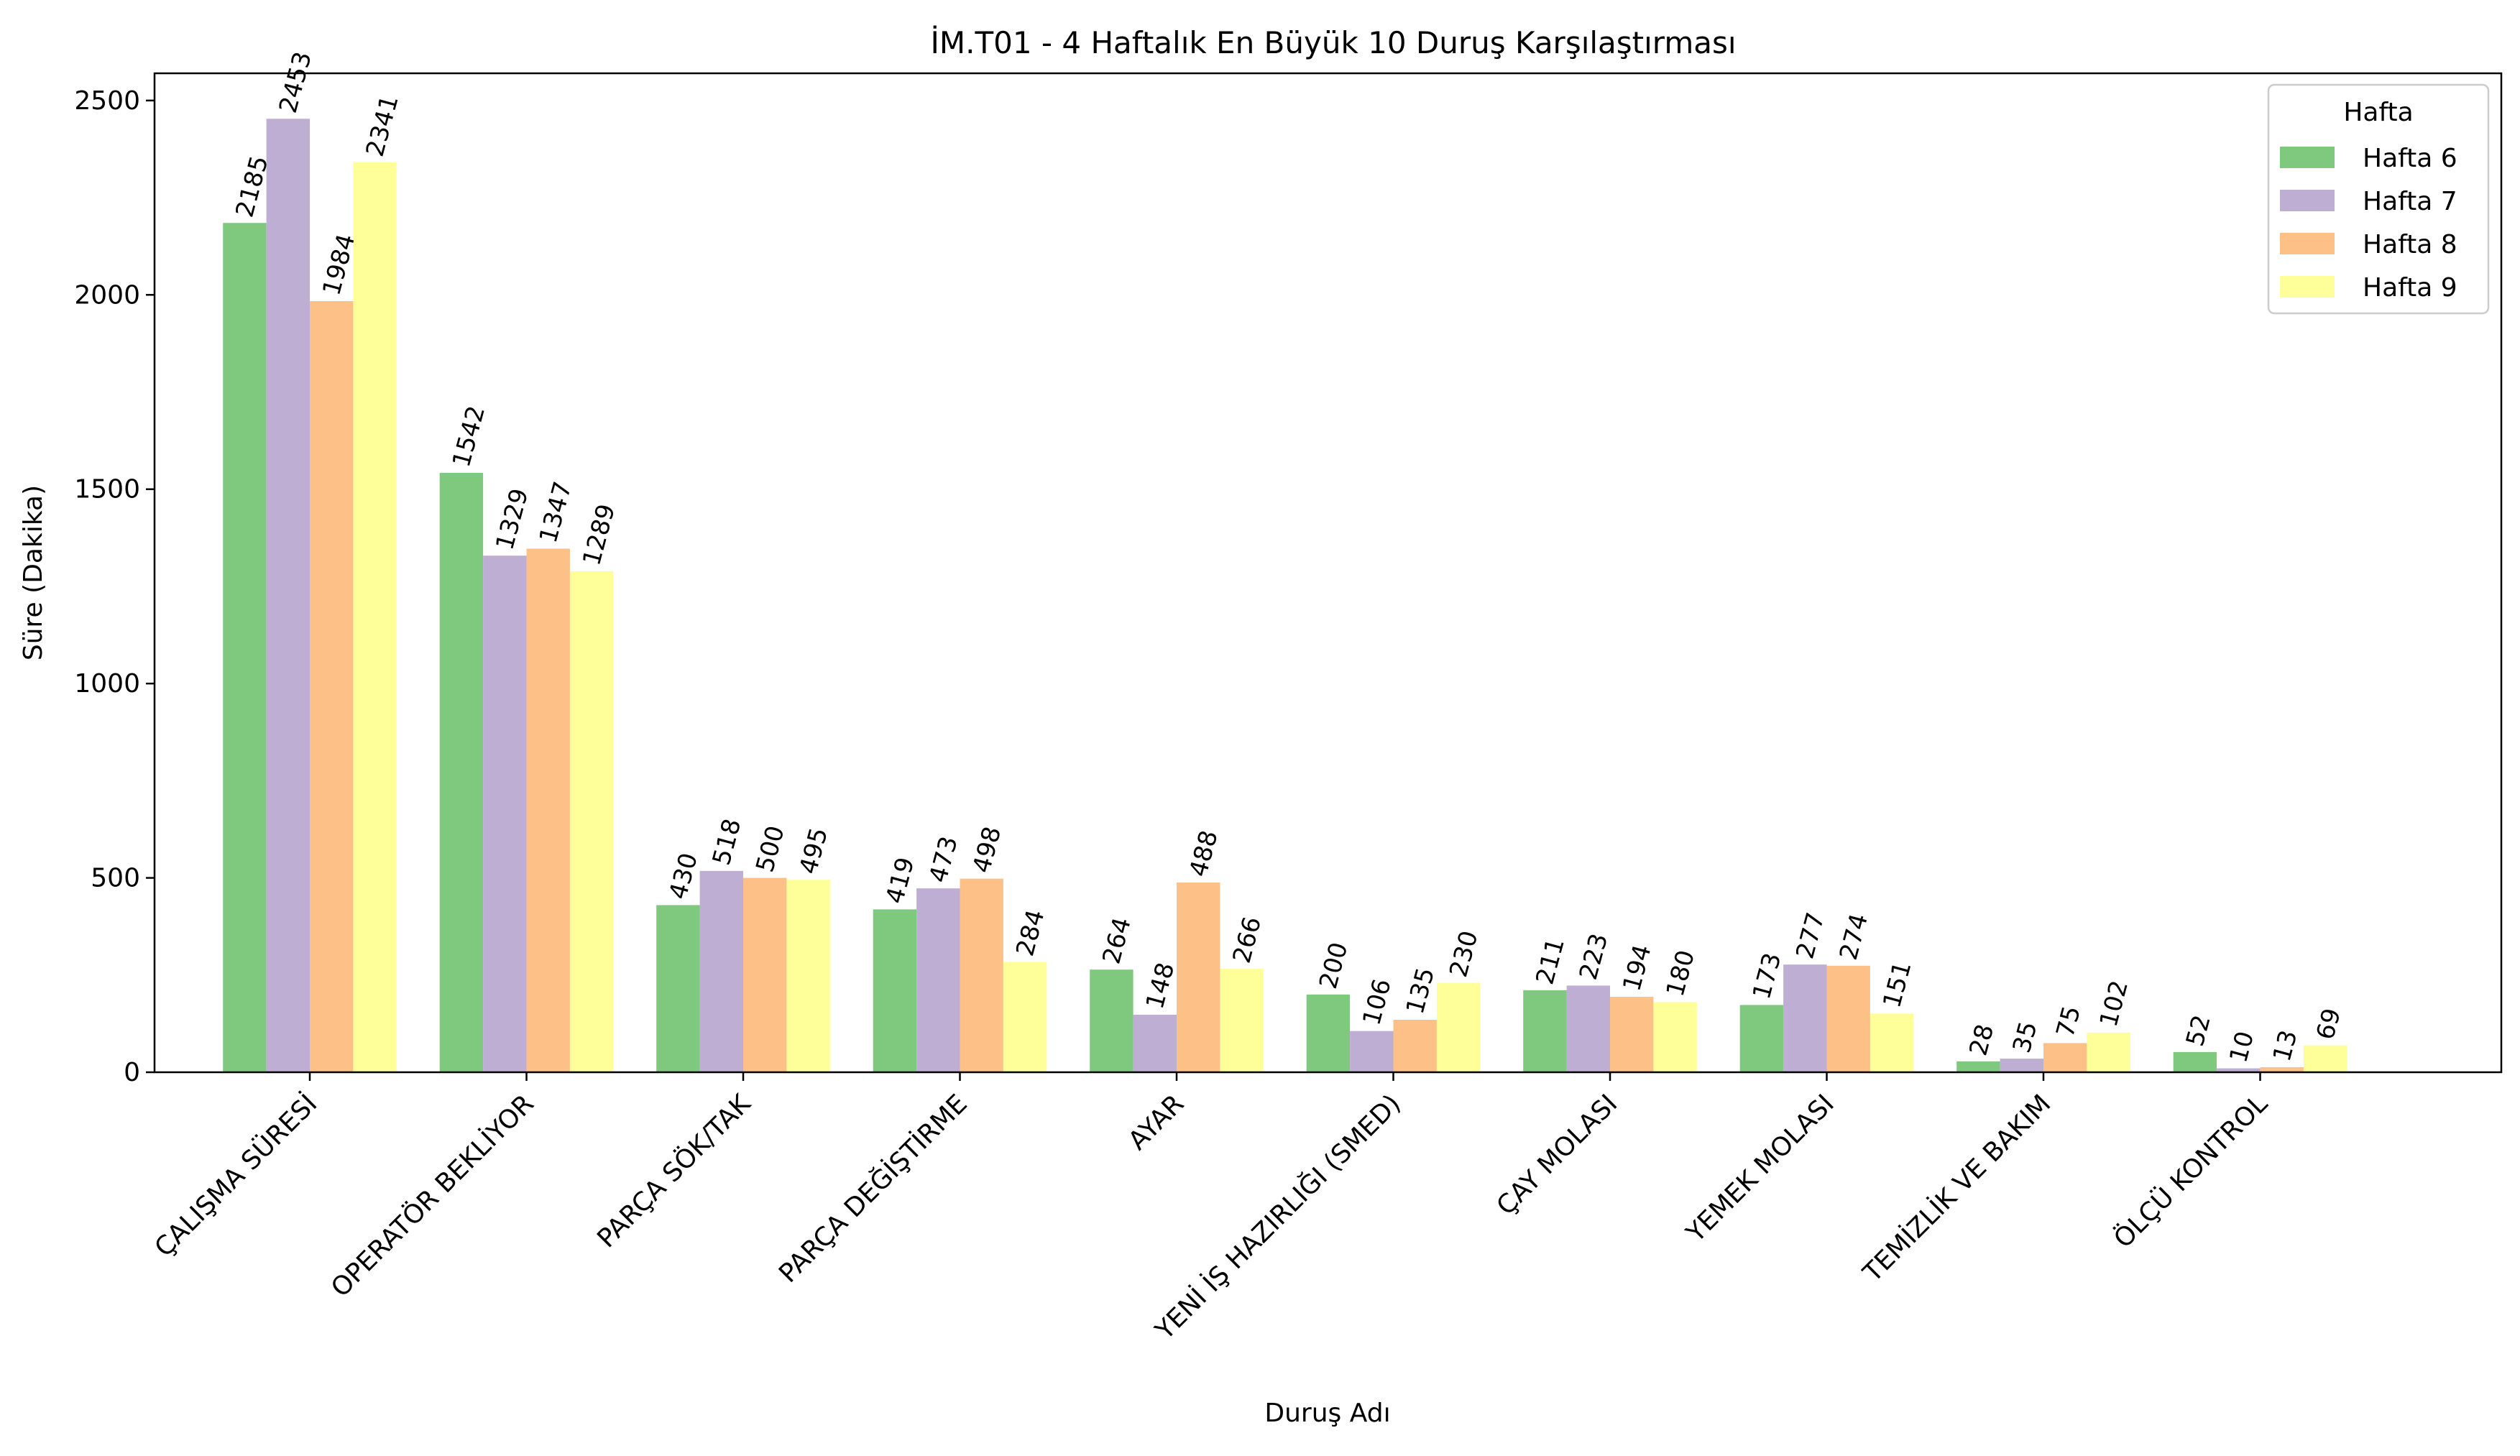  Describe the element at coordinates (2410, 158) in the screenshot. I see `legend-label: Hafta 6` at that location.